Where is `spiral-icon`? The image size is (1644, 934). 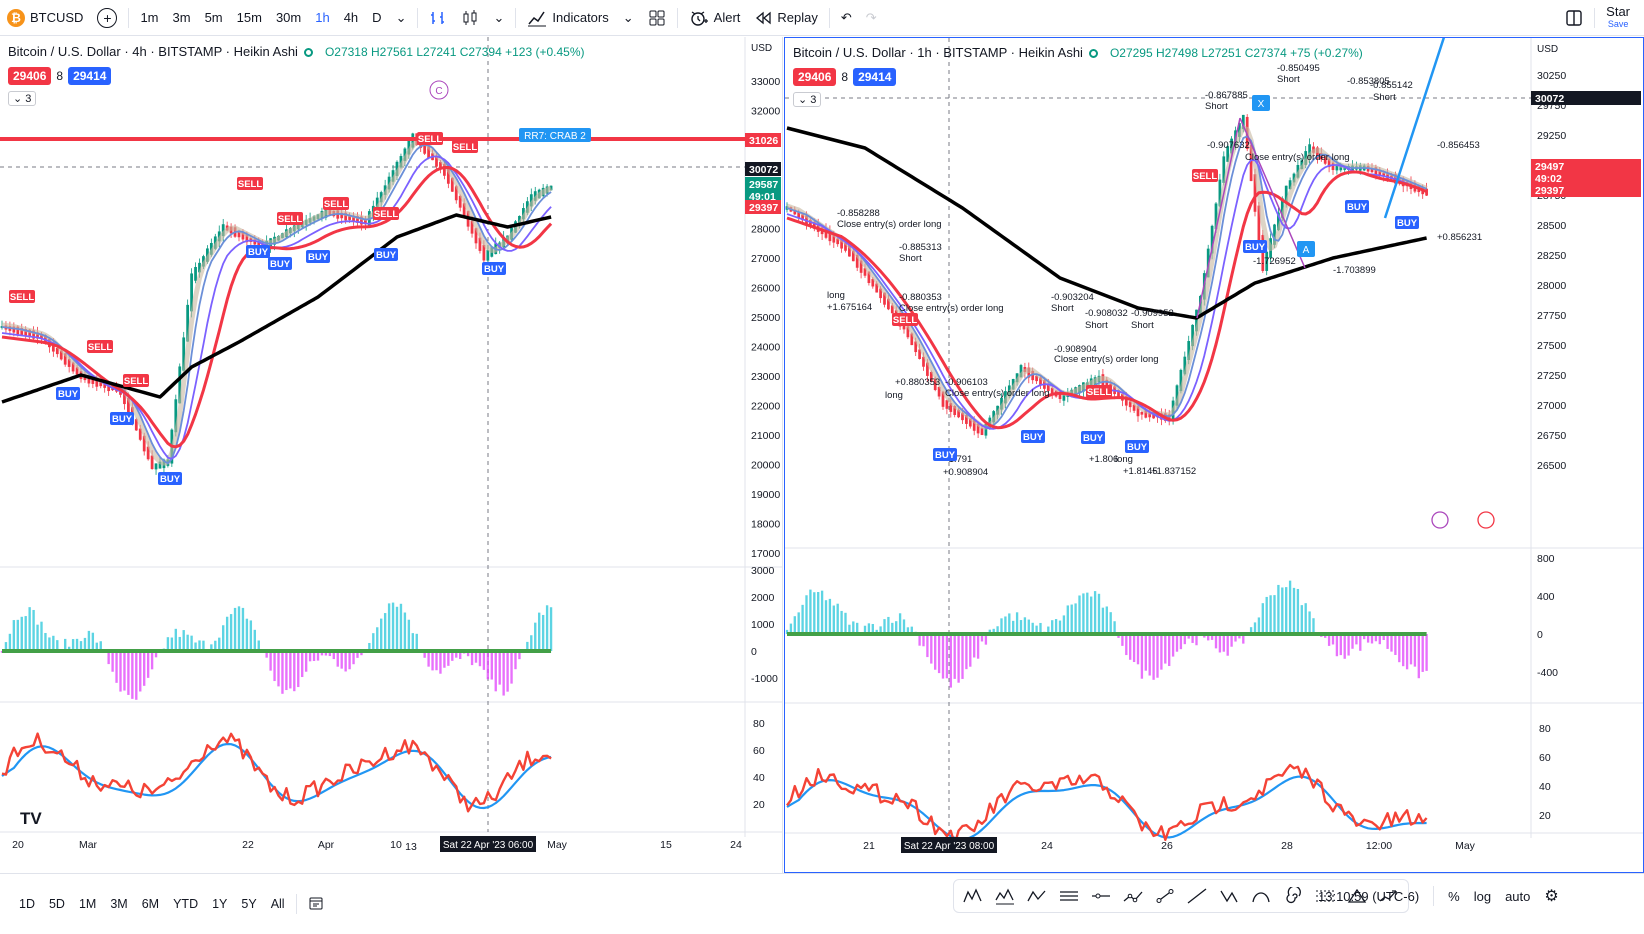
spiral-icon is located at coordinates (1293, 896).